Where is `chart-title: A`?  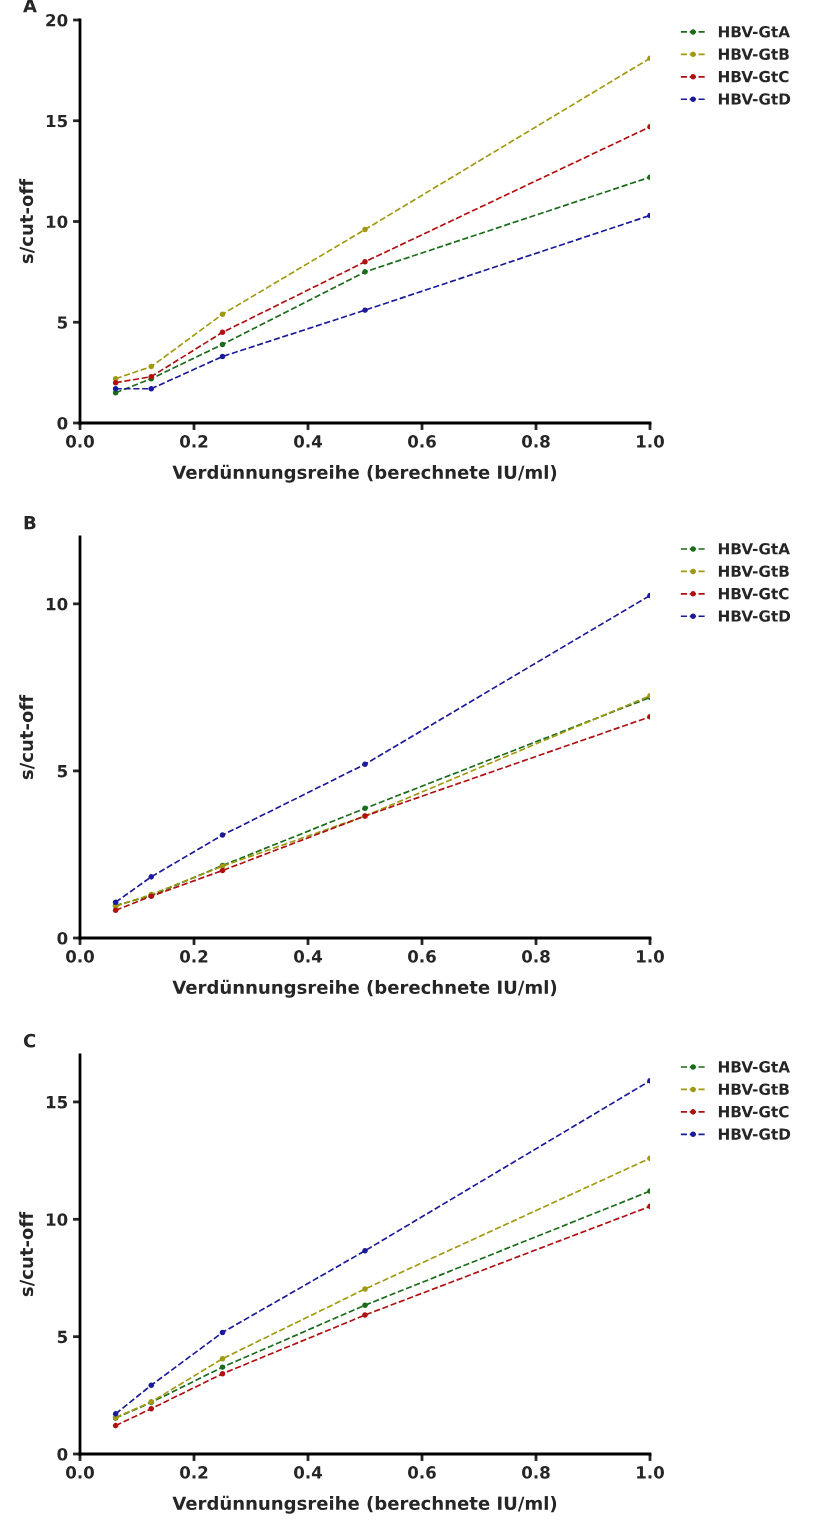 chart-title: A is located at coordinates (30, 6).